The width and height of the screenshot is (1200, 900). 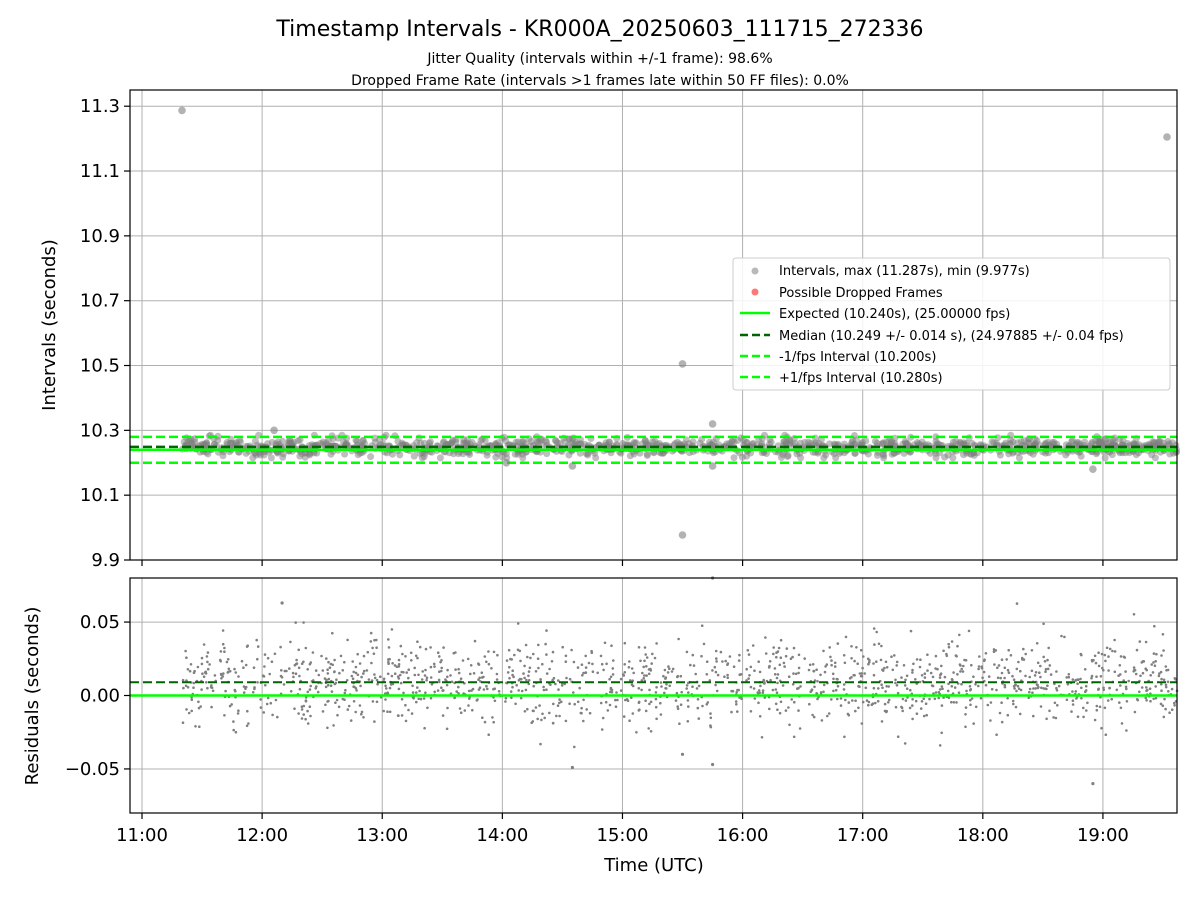 I want to click on x-tick-label-6: 17:00, so click(x=863, y=835).